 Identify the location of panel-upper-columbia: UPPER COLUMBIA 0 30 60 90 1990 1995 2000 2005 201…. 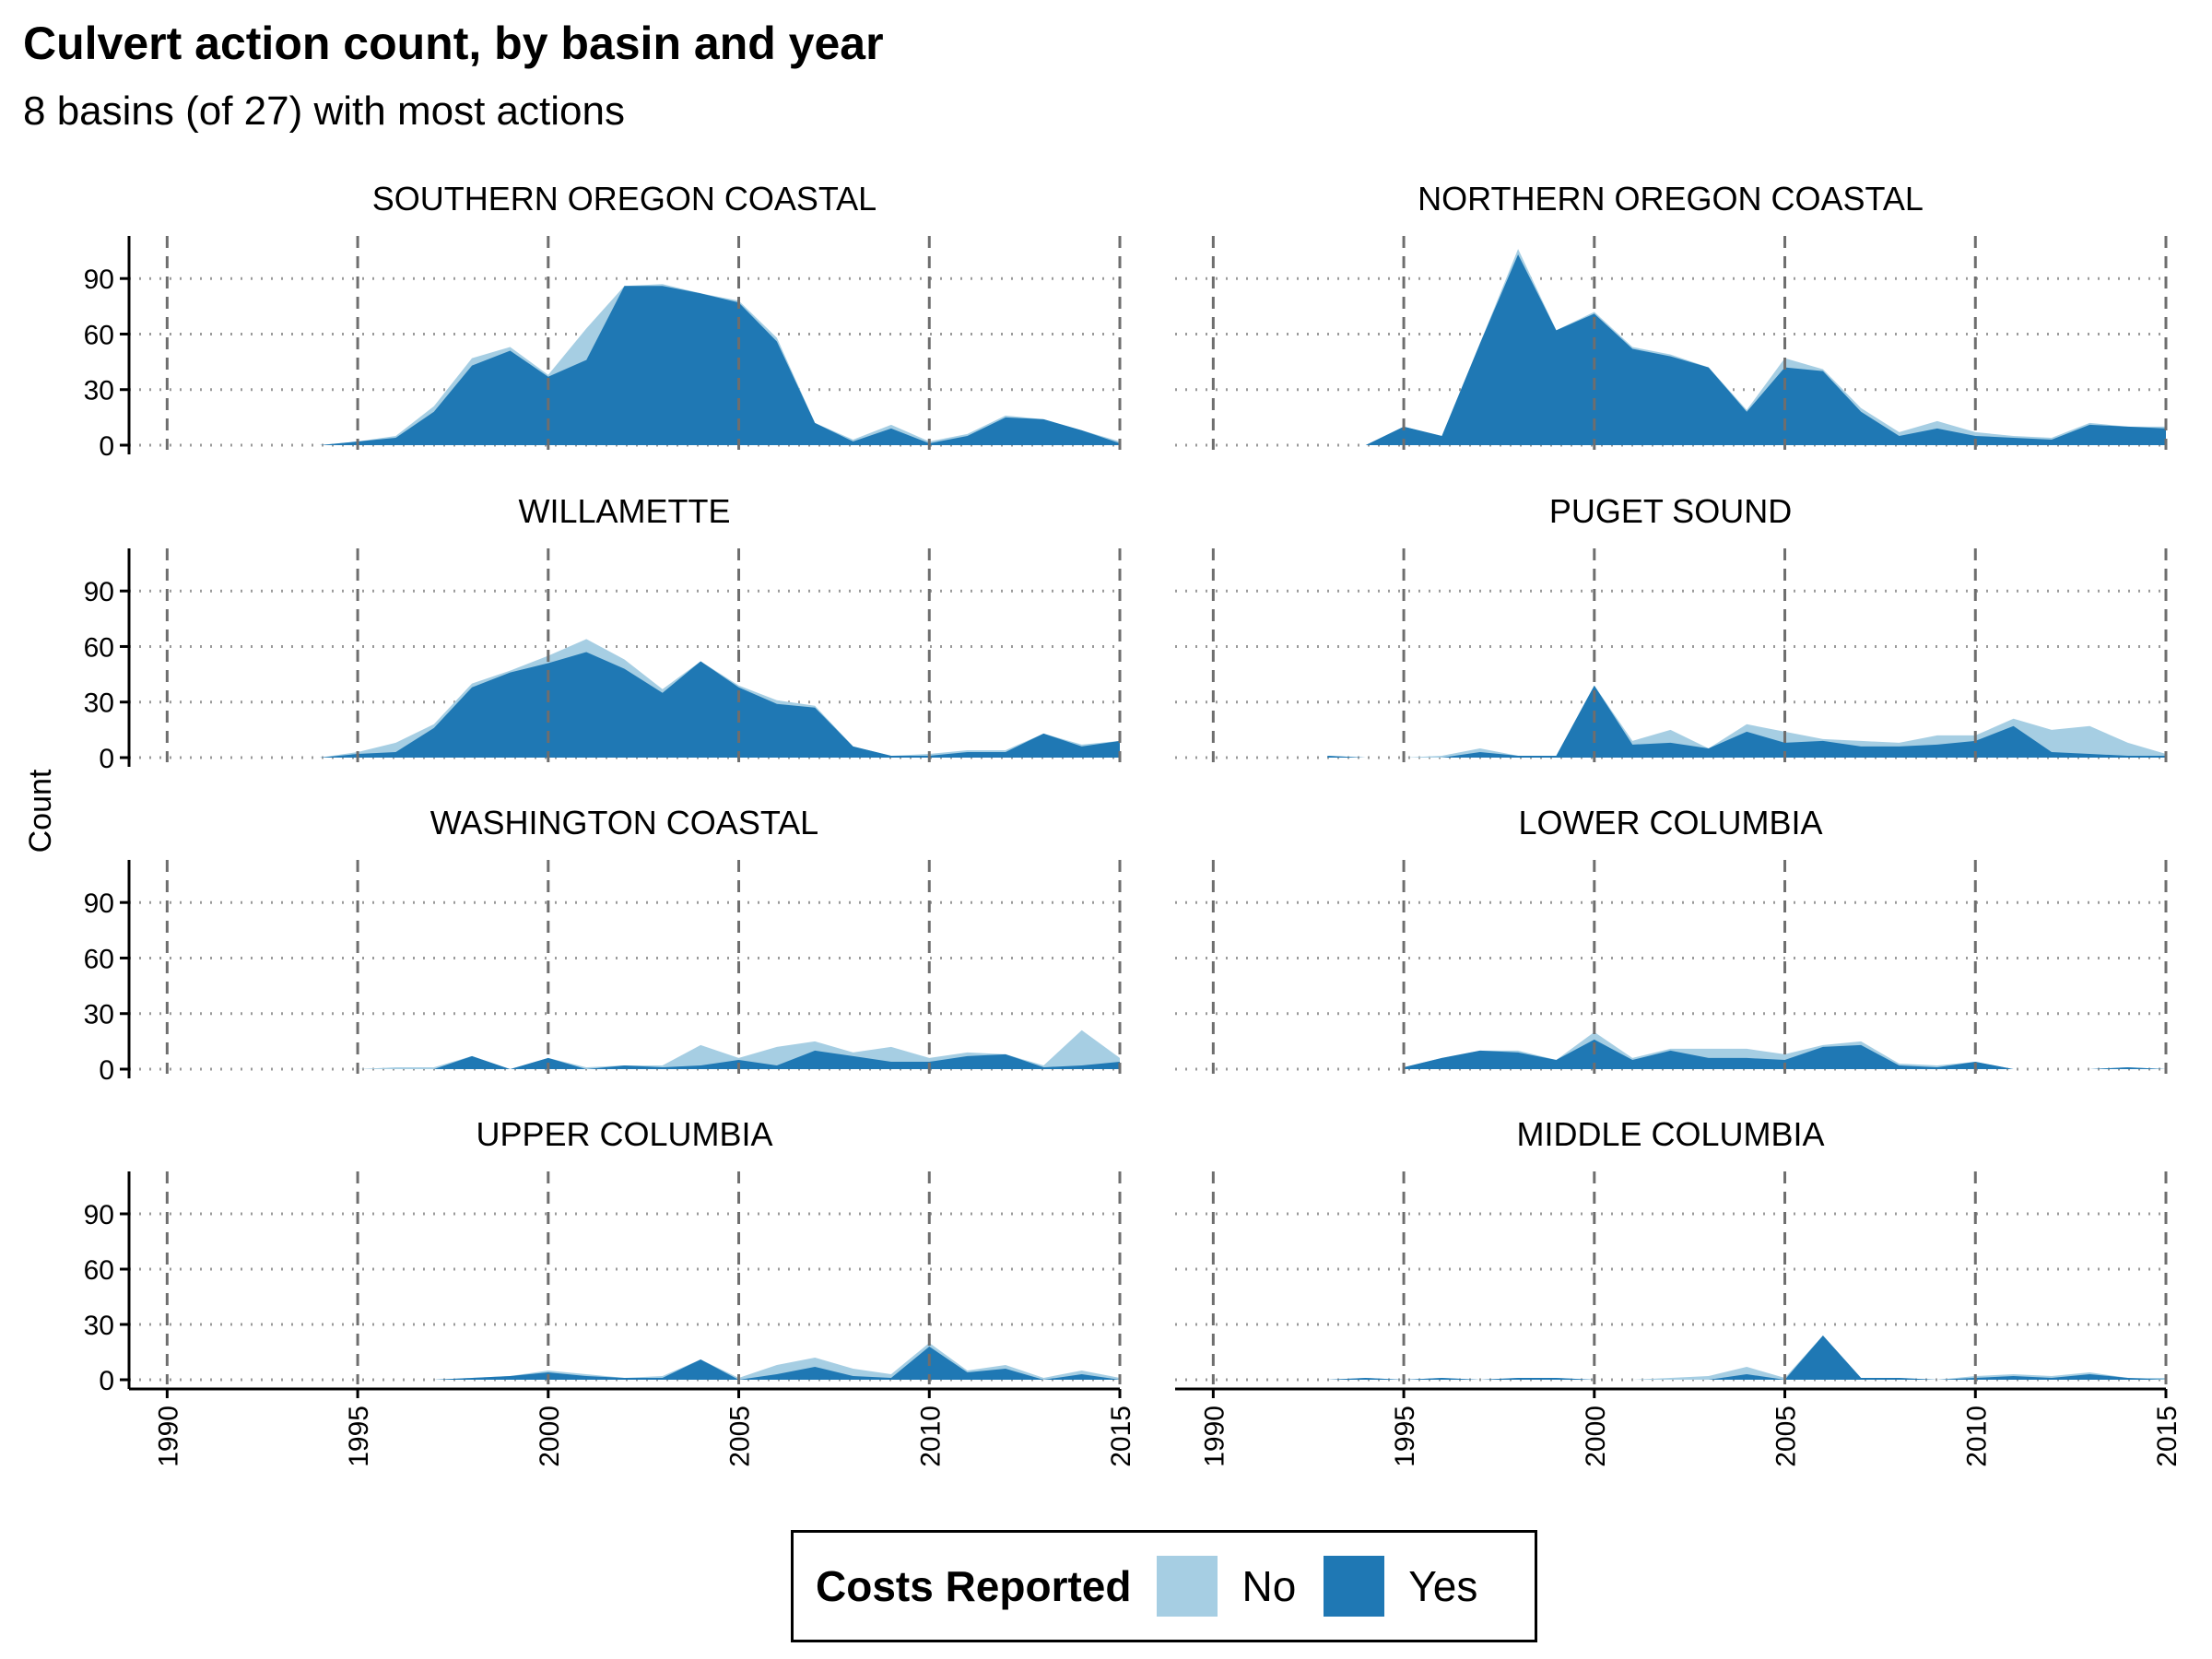
(610, 1291).